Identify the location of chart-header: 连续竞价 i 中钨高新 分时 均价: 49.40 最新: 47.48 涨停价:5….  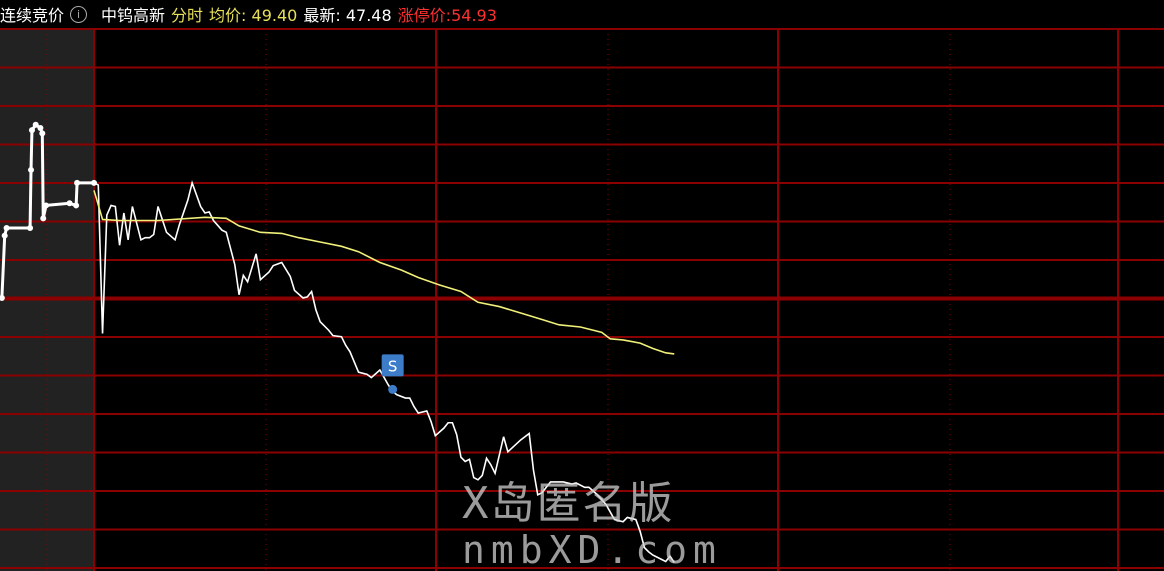
(582, 14).